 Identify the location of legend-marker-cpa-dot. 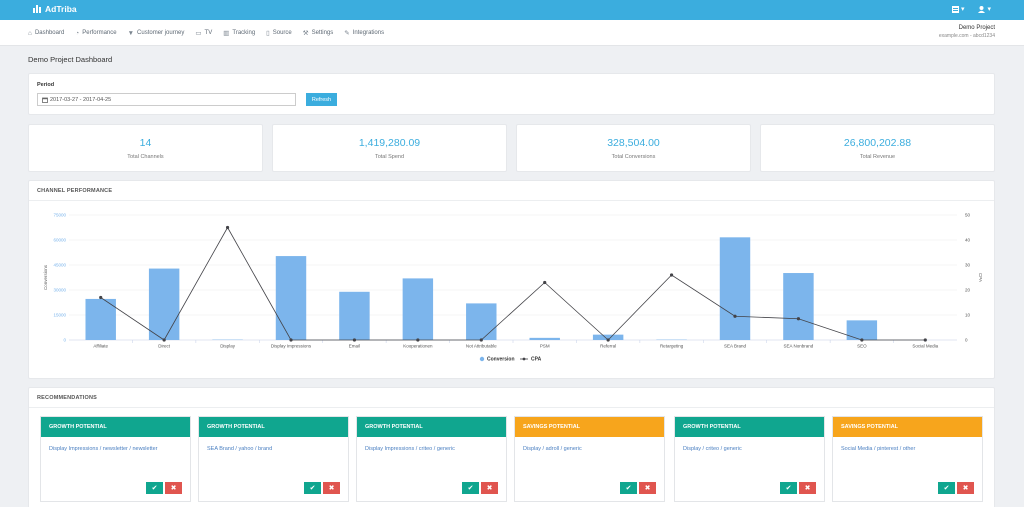
(524, 359).